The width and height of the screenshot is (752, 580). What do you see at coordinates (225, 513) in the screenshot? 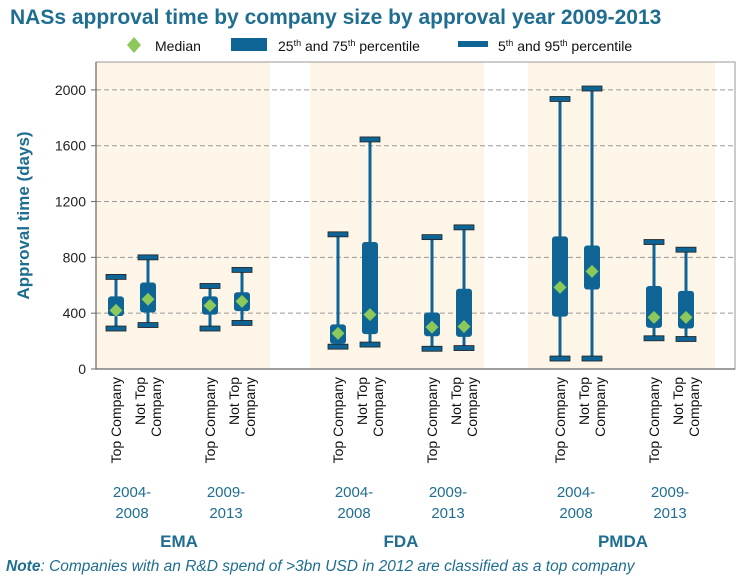
I see `period-label: 2013` at bounding box center [225, 513].